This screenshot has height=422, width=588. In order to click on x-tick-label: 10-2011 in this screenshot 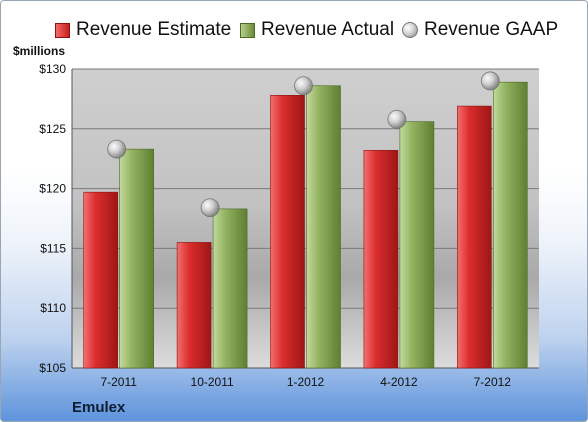, I will do `click(212, 382)`.